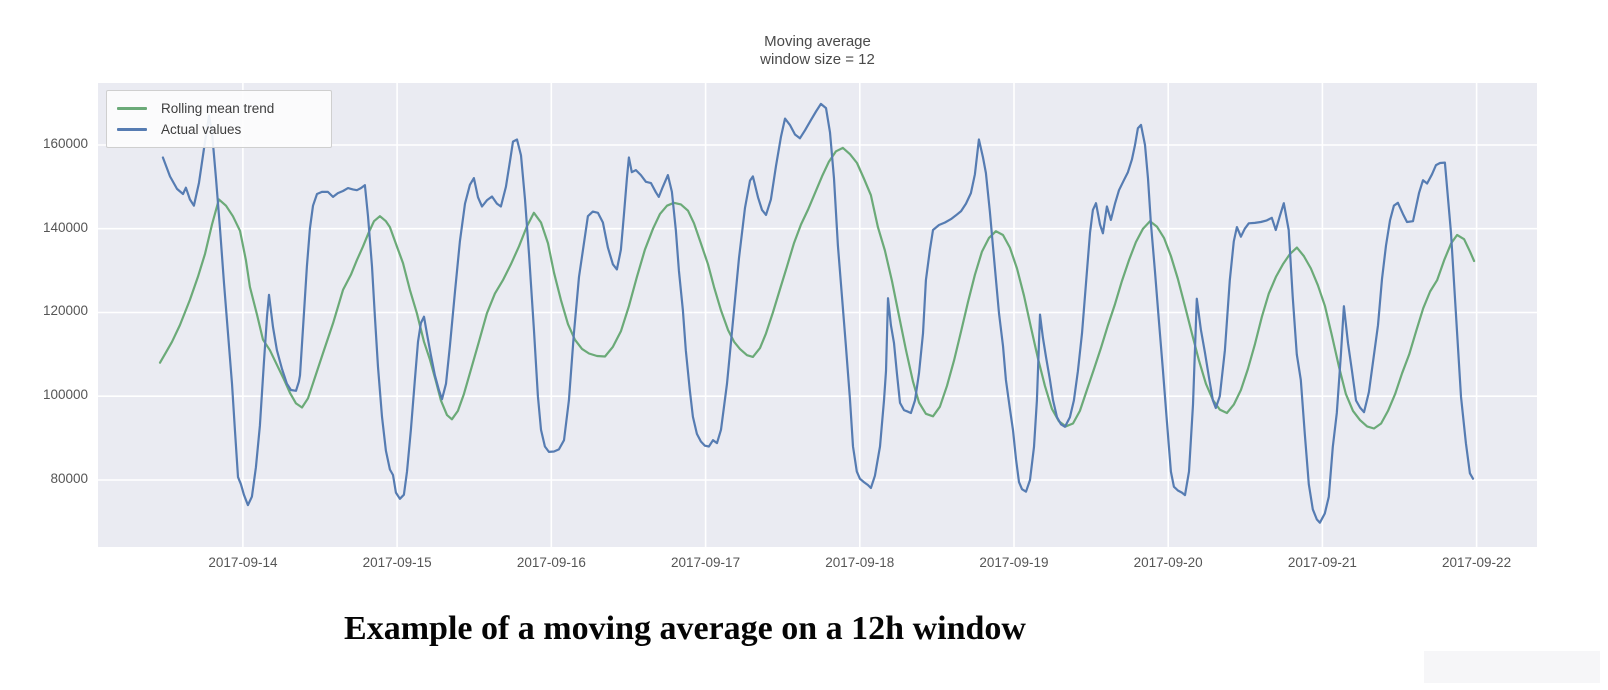 Image resolution: width=1608 pixels, height=690 pixels. I want to click on corner-artifact, so click(1512, 667).